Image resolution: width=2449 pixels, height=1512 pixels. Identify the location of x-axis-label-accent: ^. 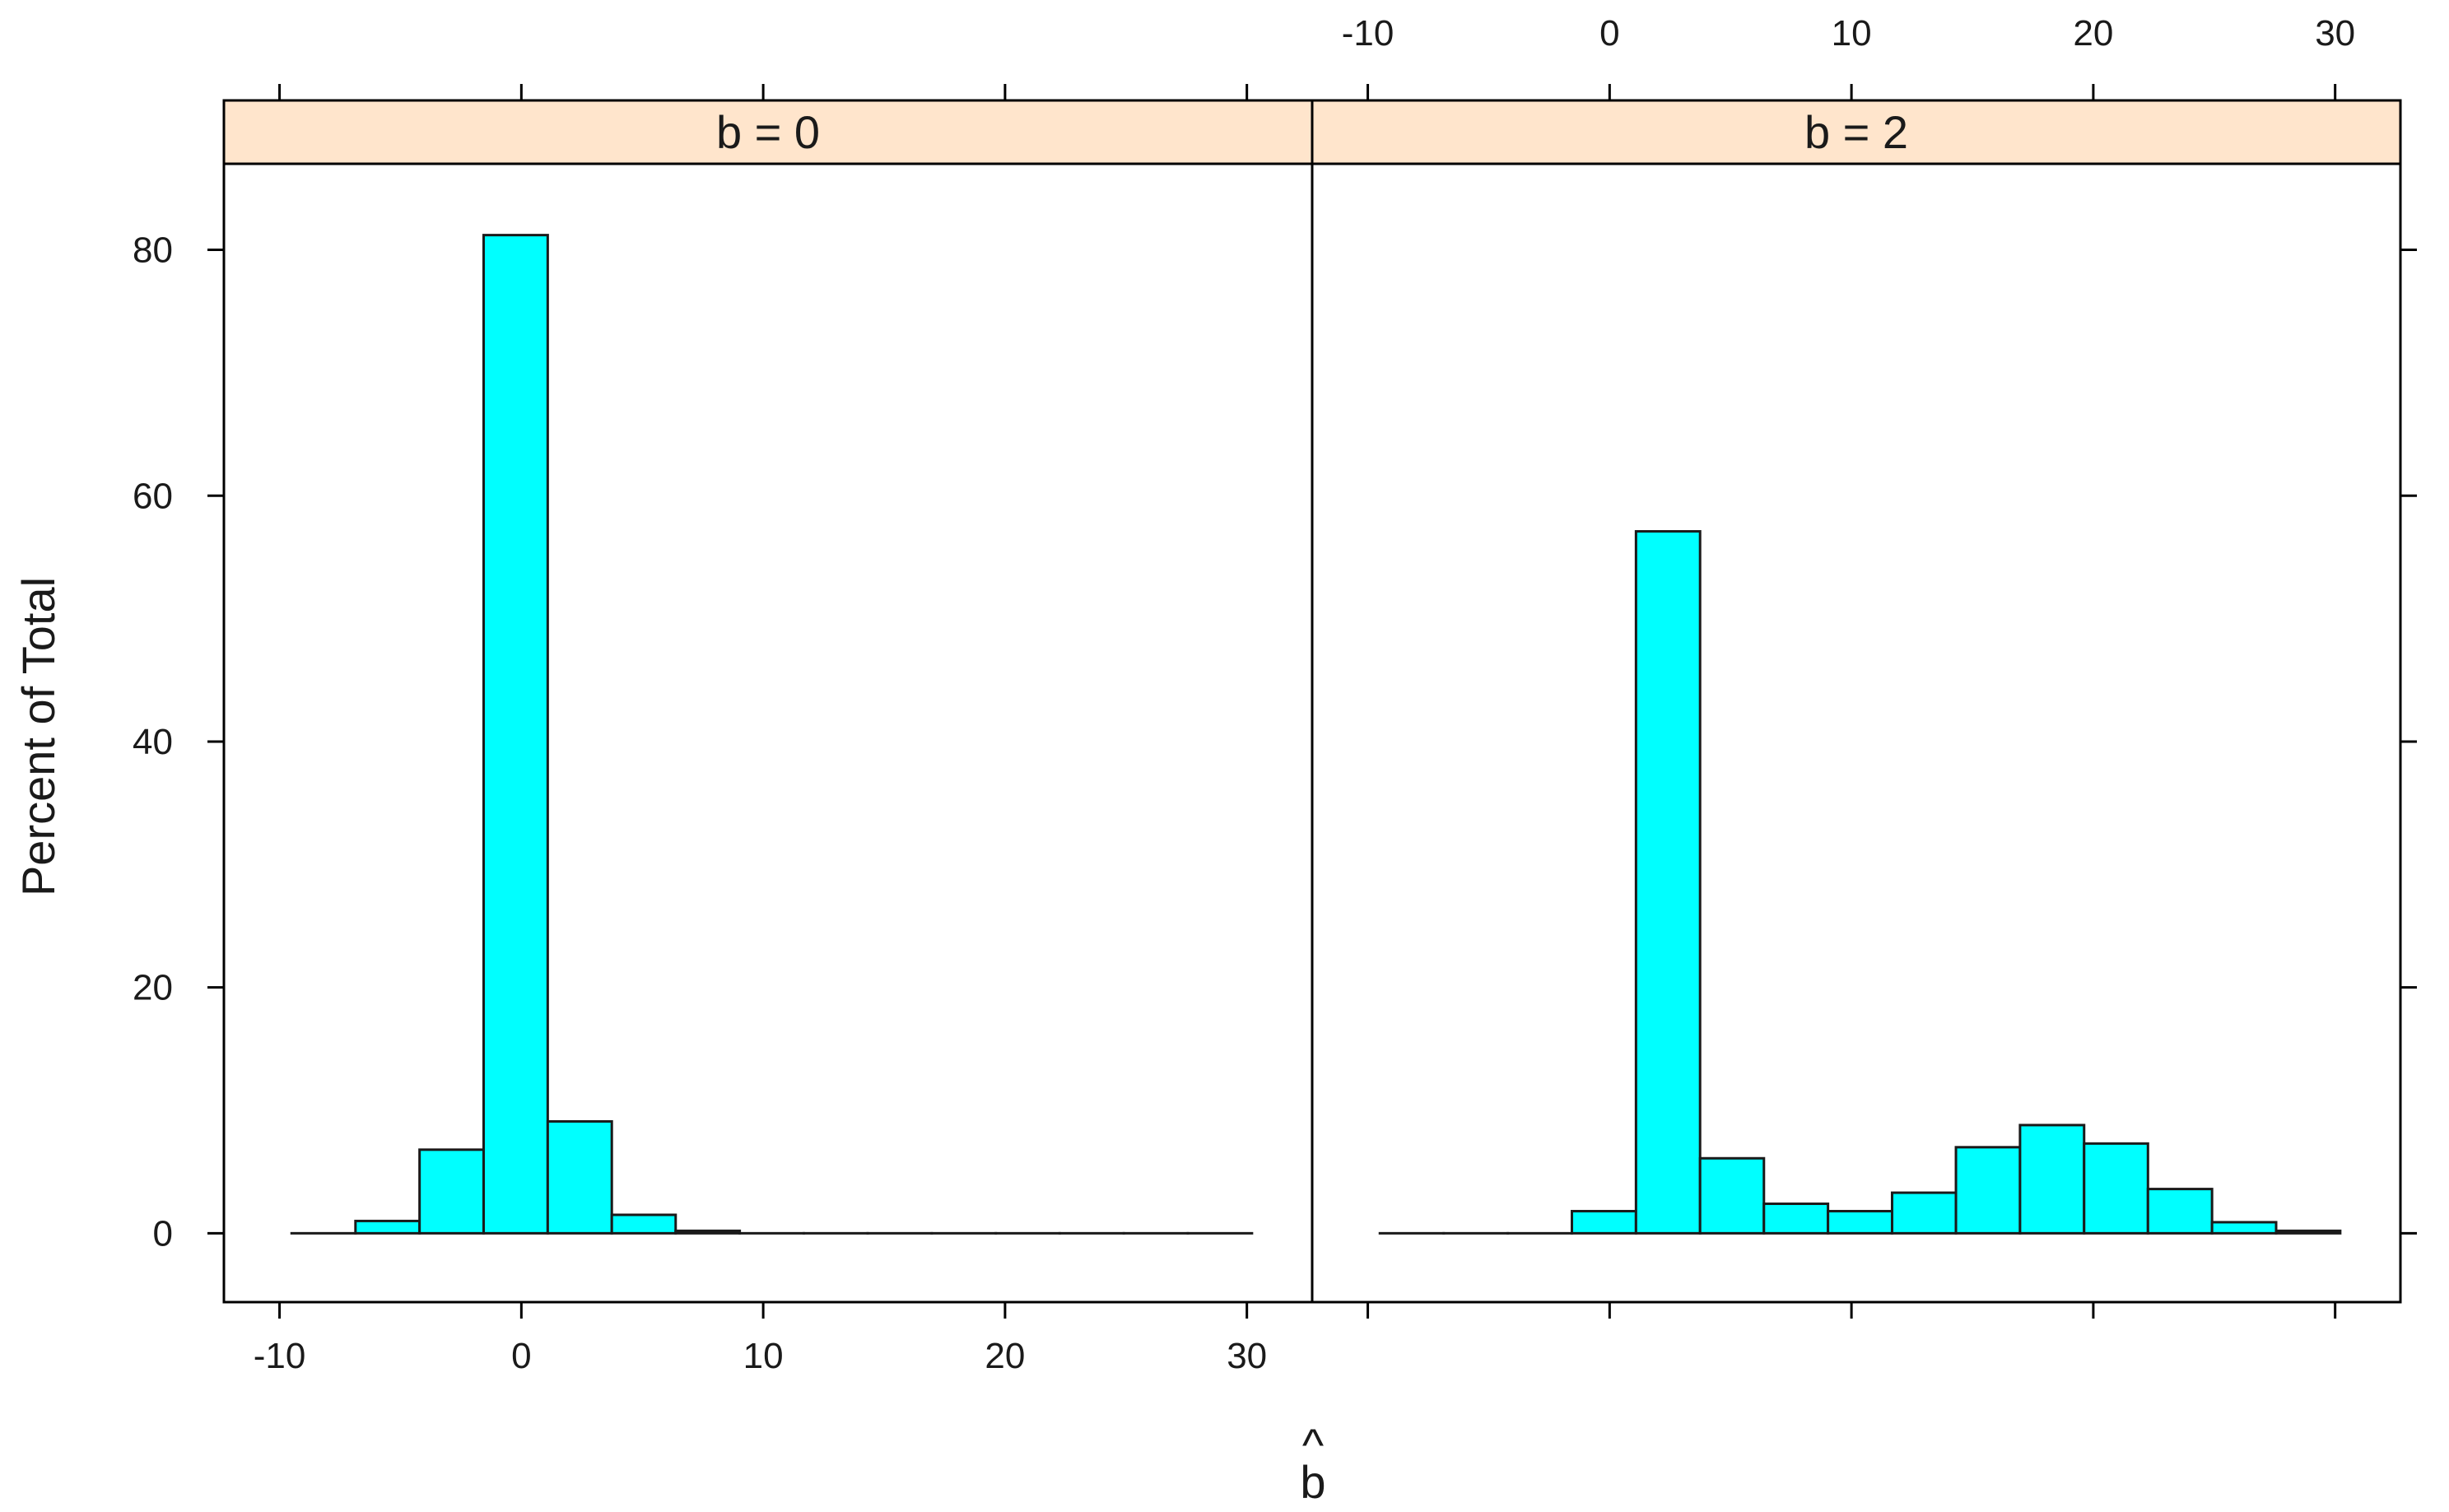
(1313, 1445).